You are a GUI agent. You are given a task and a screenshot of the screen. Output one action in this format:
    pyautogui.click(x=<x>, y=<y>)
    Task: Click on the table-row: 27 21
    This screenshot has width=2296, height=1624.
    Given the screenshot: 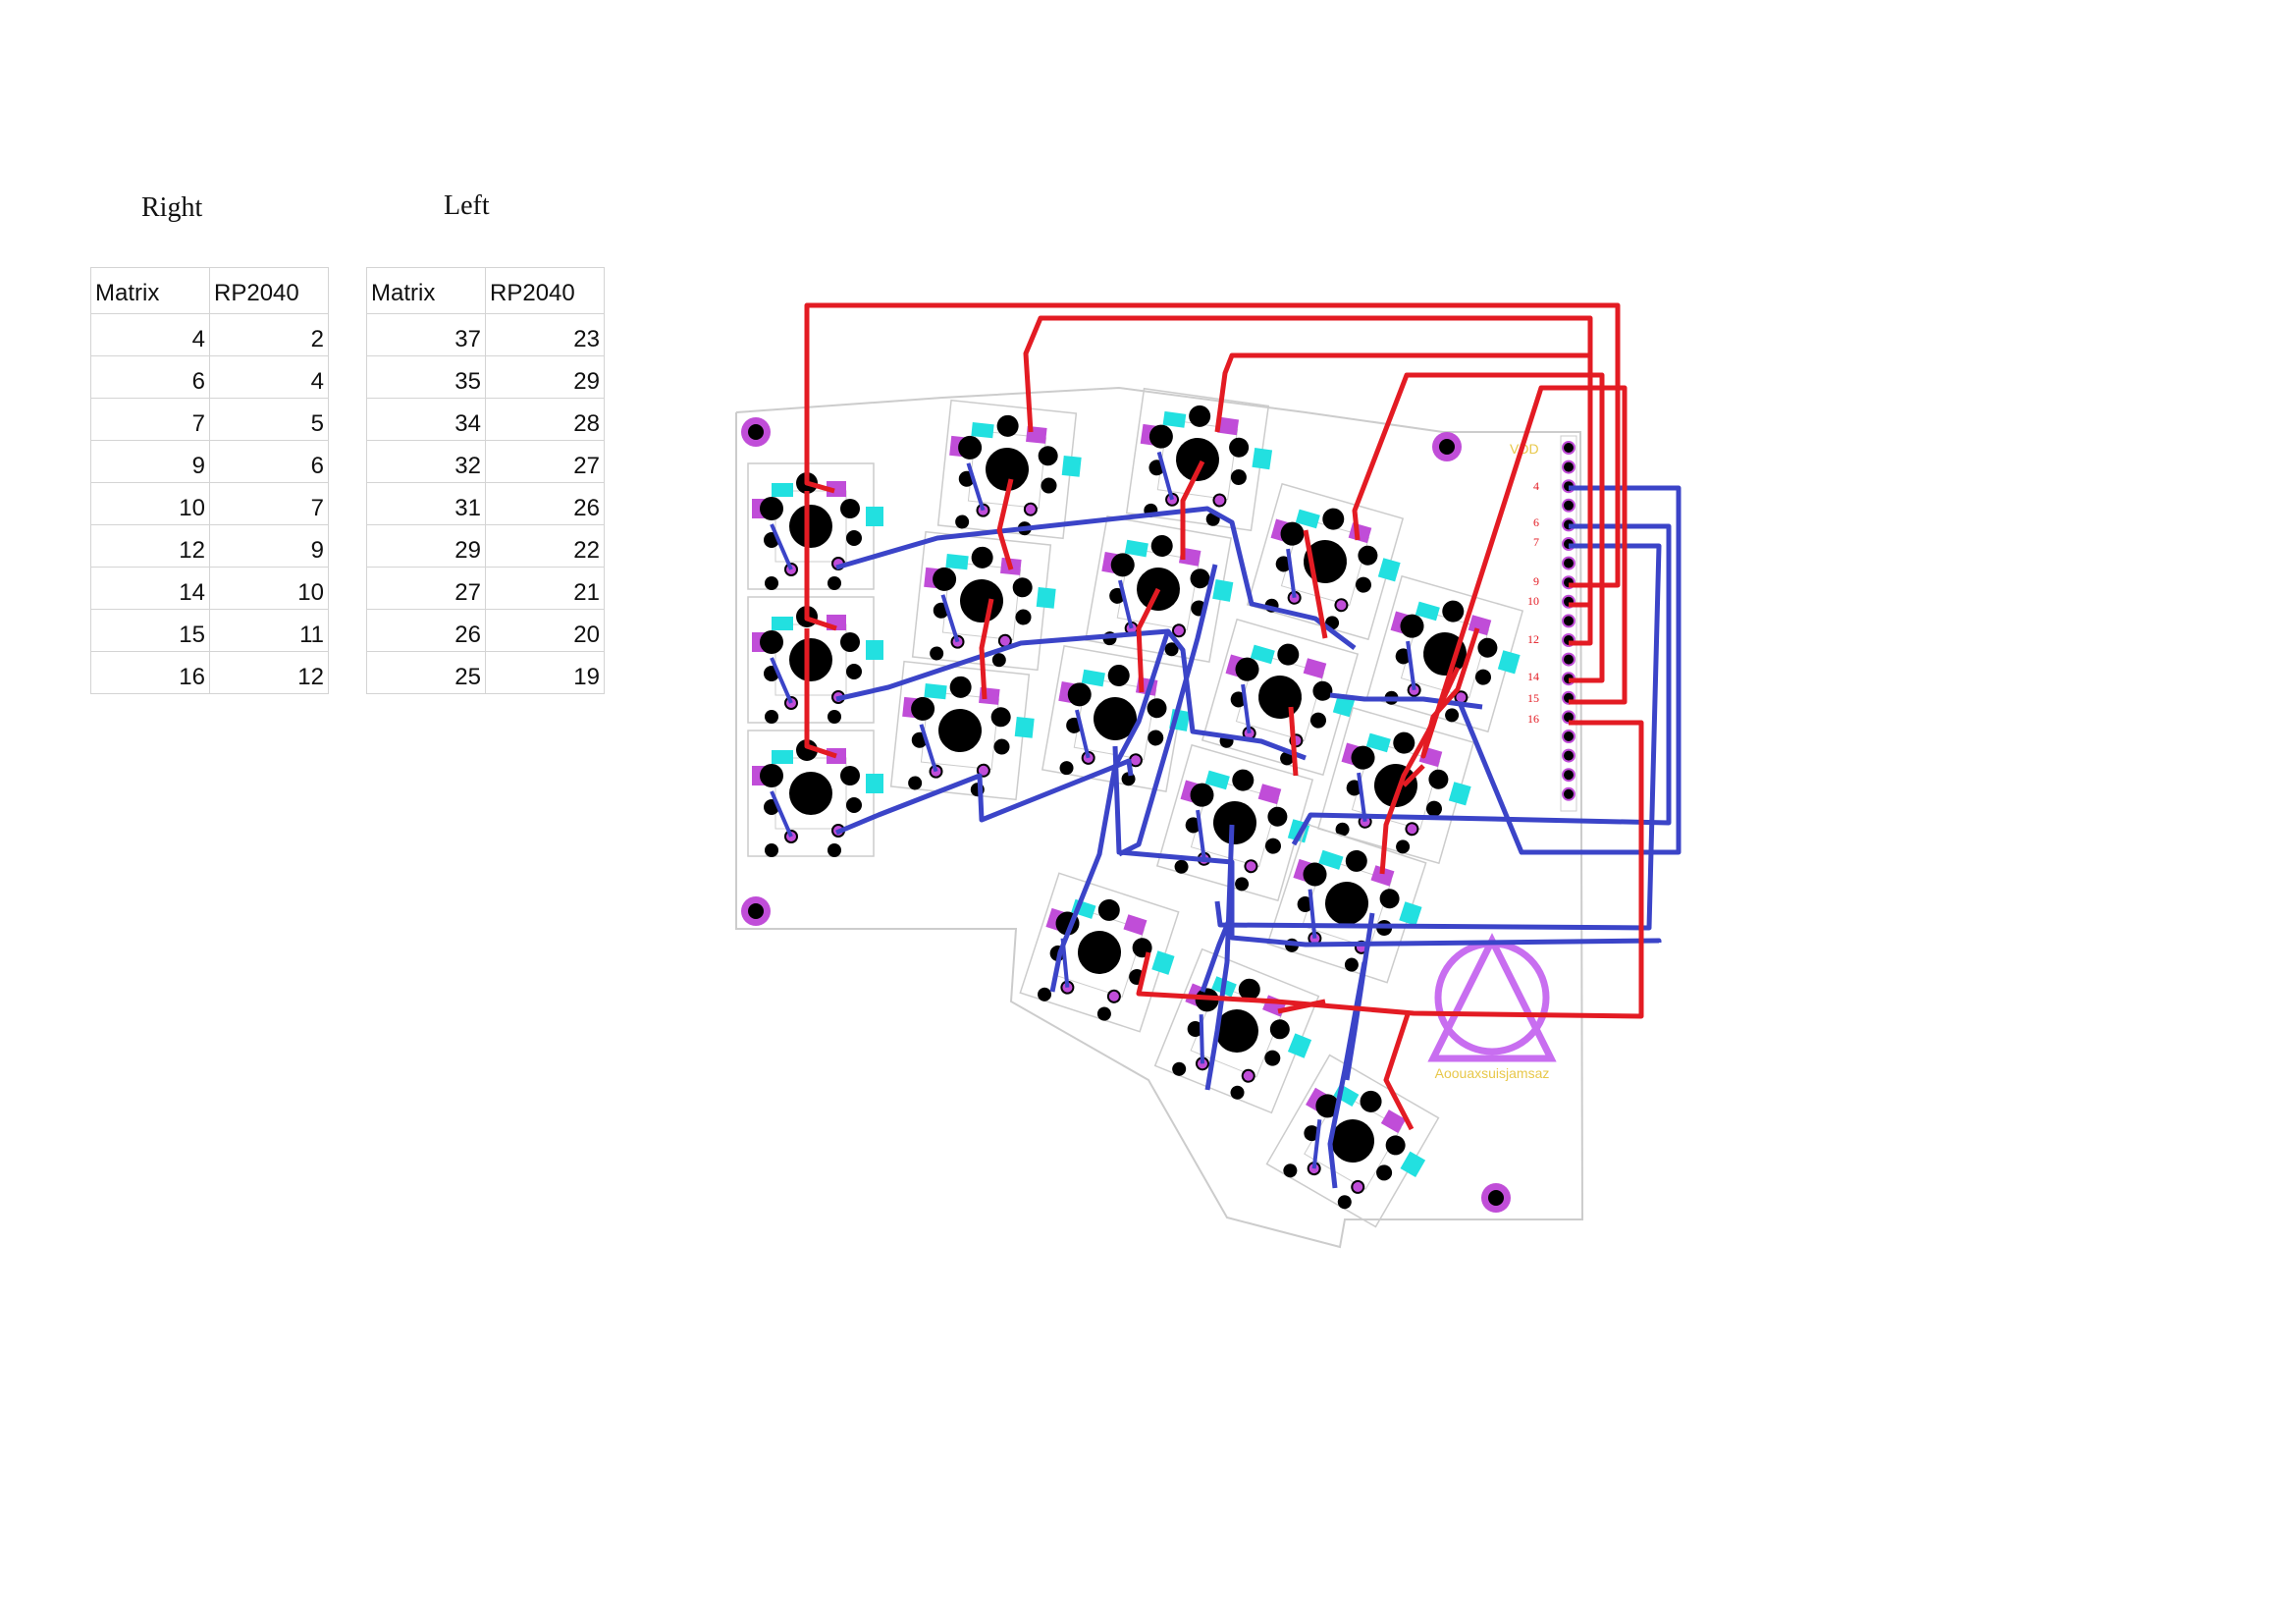 What is the action you would take?
    pyautogui.click(x=486, y=588)
    